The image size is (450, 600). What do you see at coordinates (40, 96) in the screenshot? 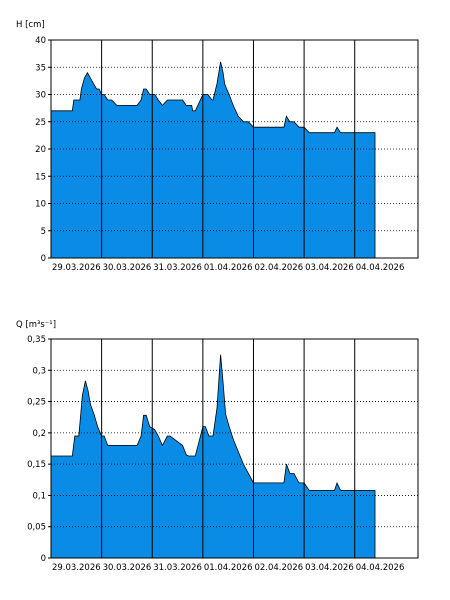
I see `y-tick-label: 30` at bounding box center [40, 96].